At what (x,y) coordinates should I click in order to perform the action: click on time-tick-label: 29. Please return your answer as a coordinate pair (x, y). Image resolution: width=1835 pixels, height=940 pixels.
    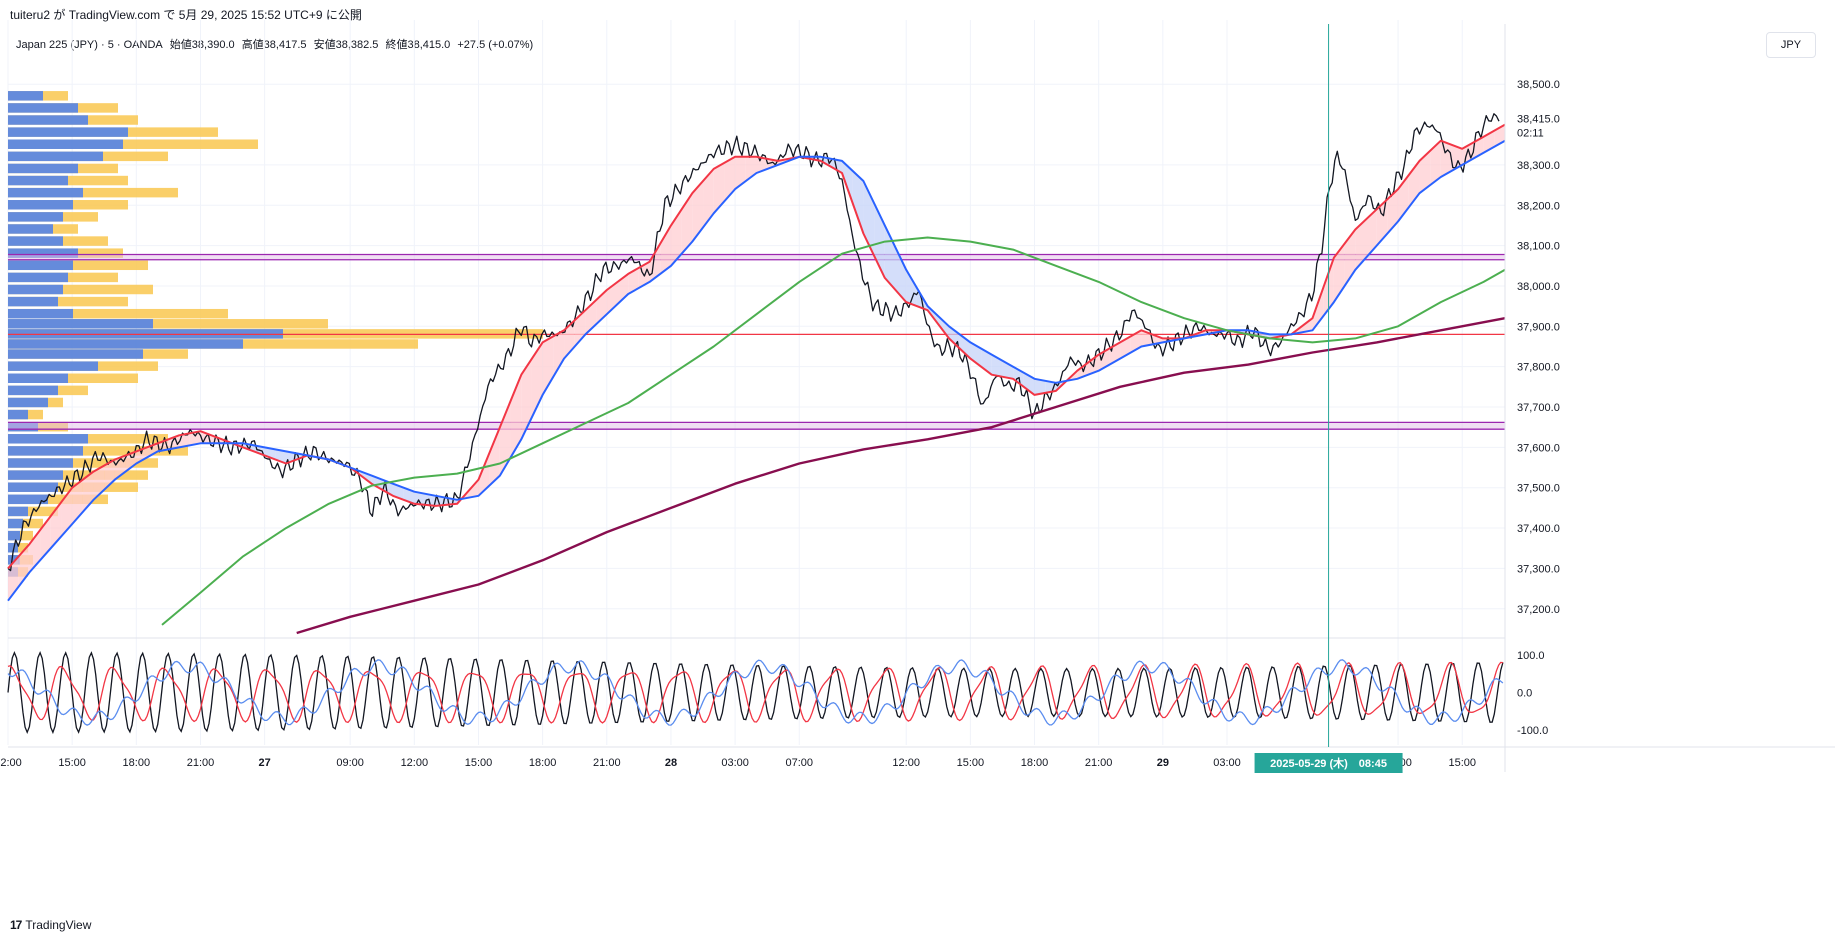
    Looking at the image, I should click on (1163, 763).